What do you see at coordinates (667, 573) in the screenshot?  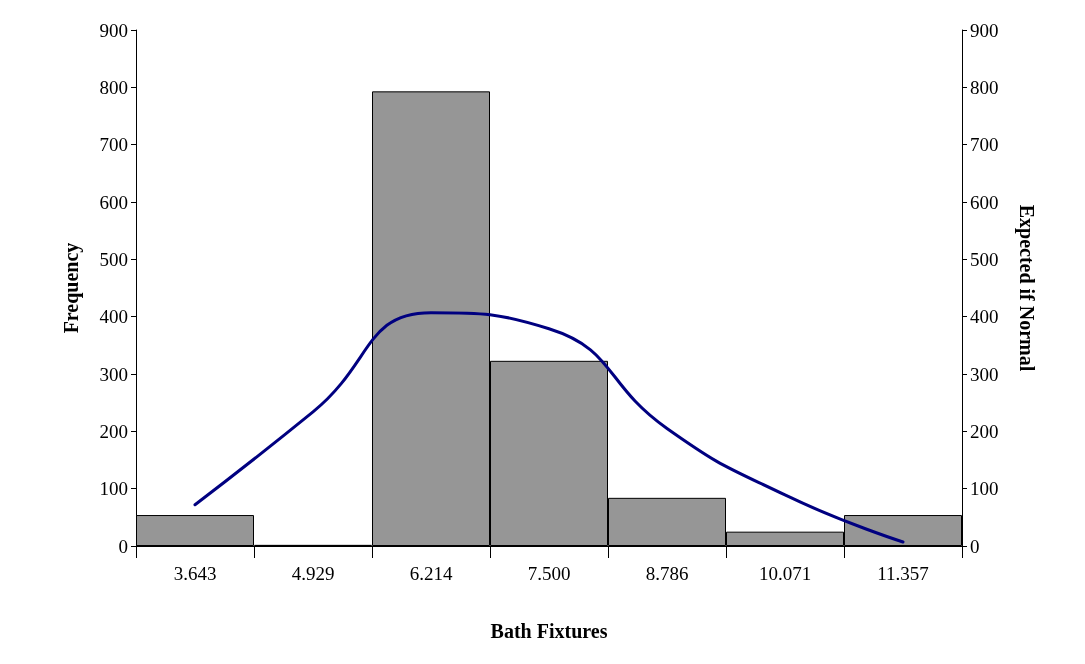 I see `x-tick-label: 8.786` at bounding box center [667, 573].